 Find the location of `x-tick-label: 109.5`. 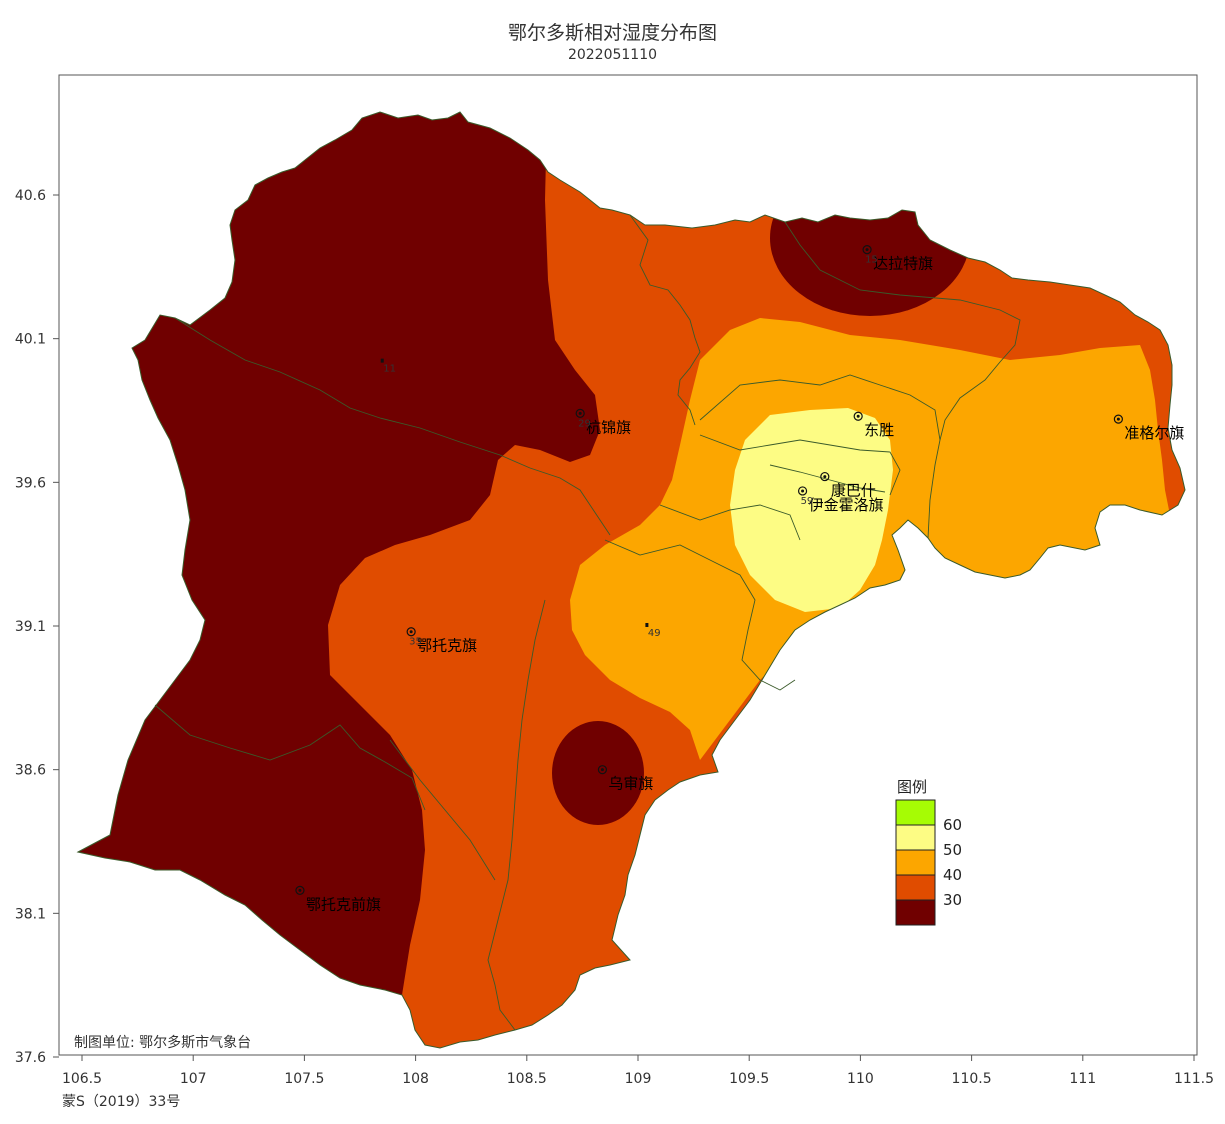

x-tick-label: 109.5 is located at coordinates (749, 1079).